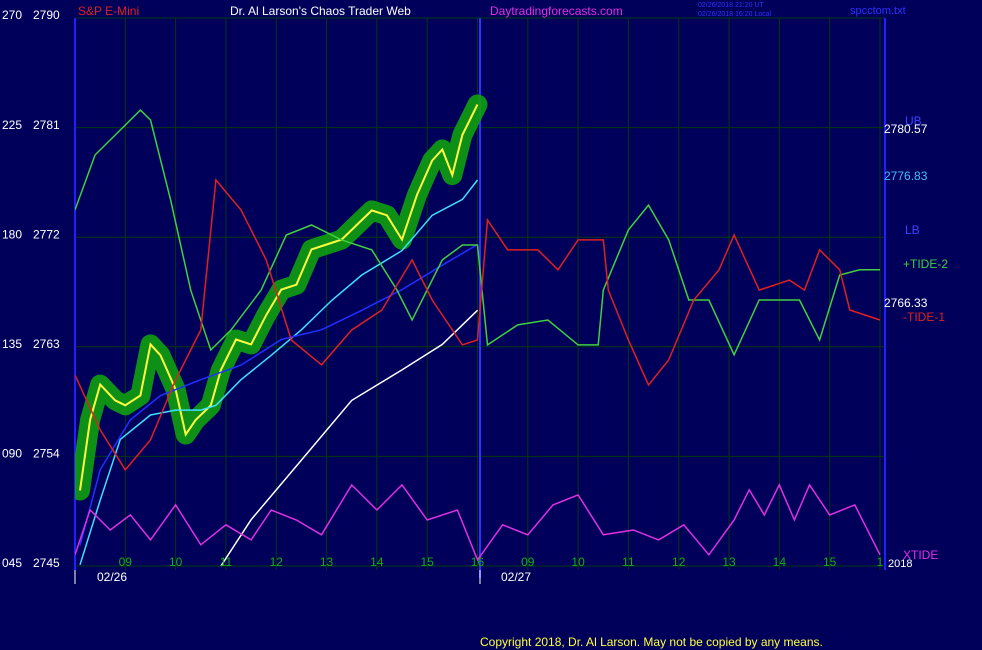  Describe the element at coordinates (12, 563) in the screenshot. I see `y2-tick-label: 045` at that location.